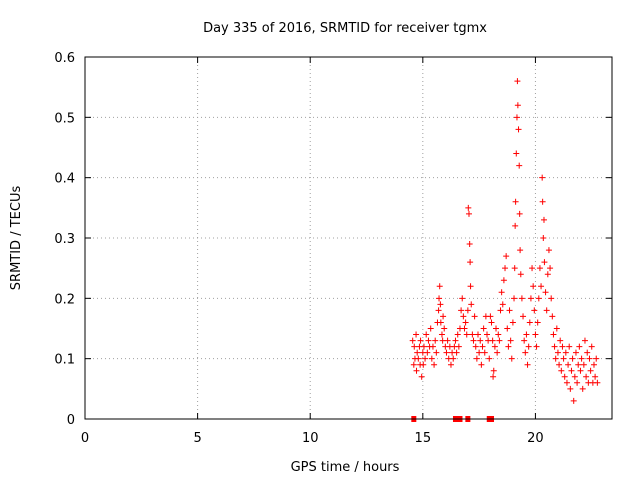 The height and width of the screenshot is (480, 640). What do you see at coordinates (535, 438) in the screenshot?
I see `x-tick-label: 20` at bounding box center [535, 438].